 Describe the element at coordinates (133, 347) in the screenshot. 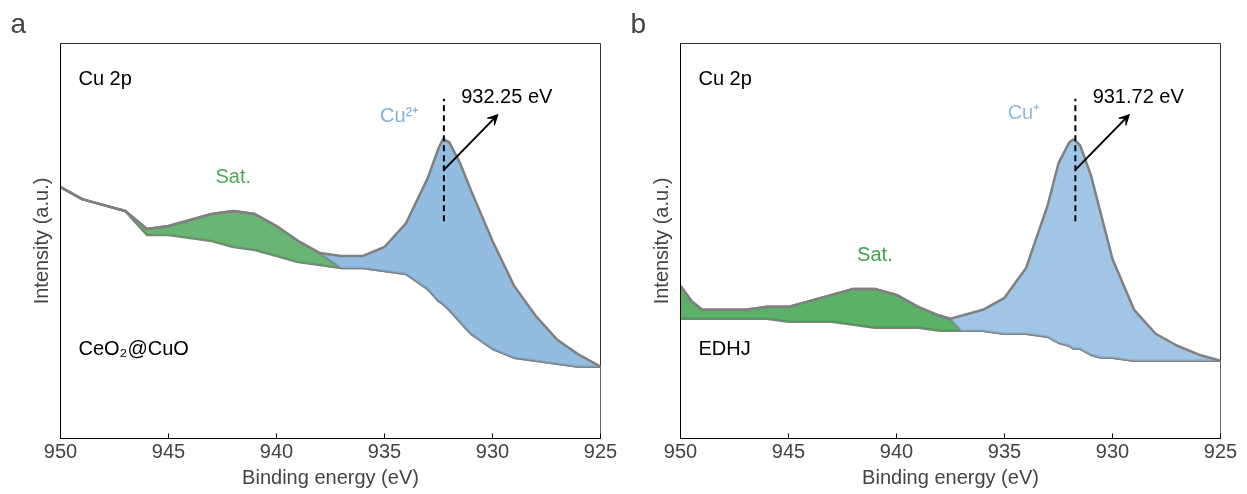

I see `annotation: CeO₂@CuO` at that location.